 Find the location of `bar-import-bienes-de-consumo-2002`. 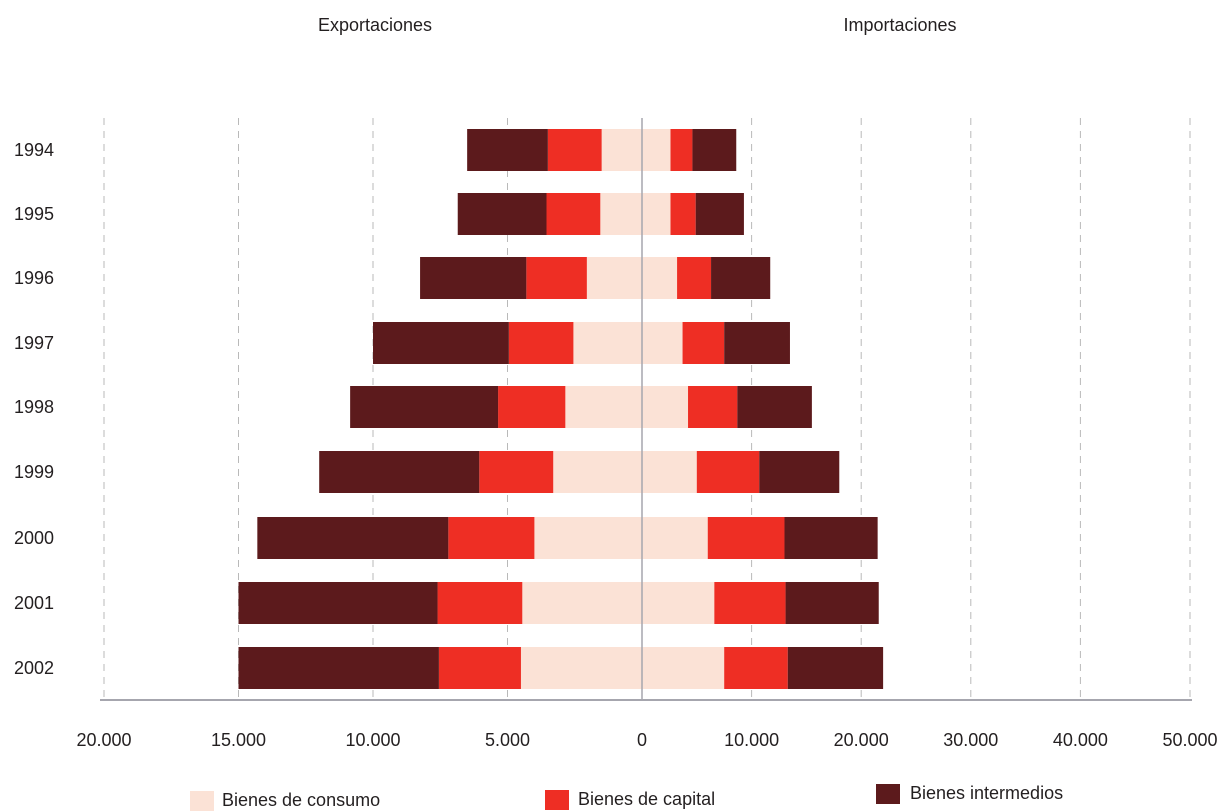

bar-import-bienes-de-consumo-2002 is located at coordinates (683, 668).